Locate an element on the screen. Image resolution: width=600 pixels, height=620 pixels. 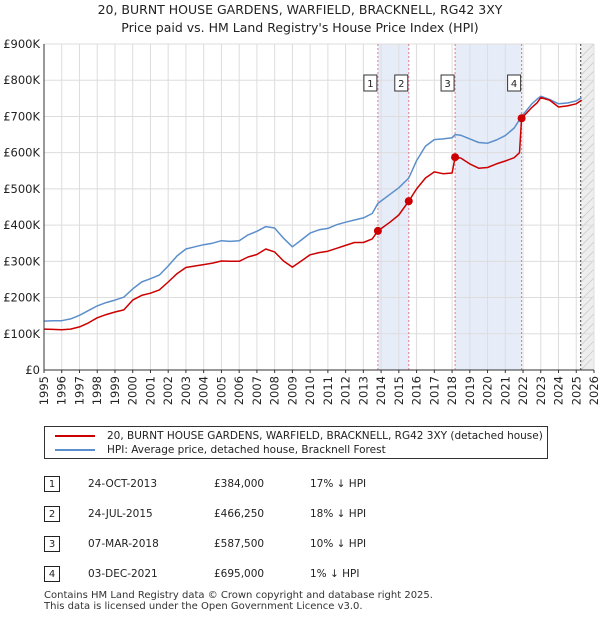
sale-price: £466,250 is located at coordinates (239, 514).